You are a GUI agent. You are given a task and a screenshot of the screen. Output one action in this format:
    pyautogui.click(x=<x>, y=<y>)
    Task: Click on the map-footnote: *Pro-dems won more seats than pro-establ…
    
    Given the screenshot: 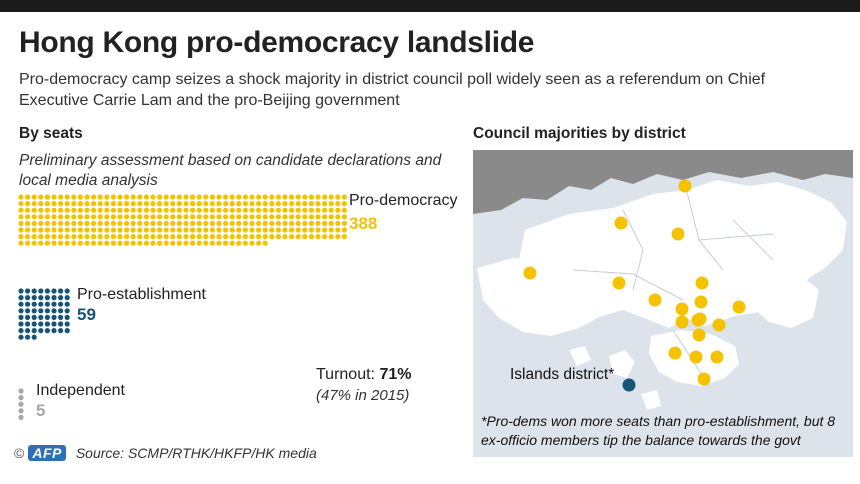 What is the action you would take?
    pyautogui.click(x=658, y=430)
    